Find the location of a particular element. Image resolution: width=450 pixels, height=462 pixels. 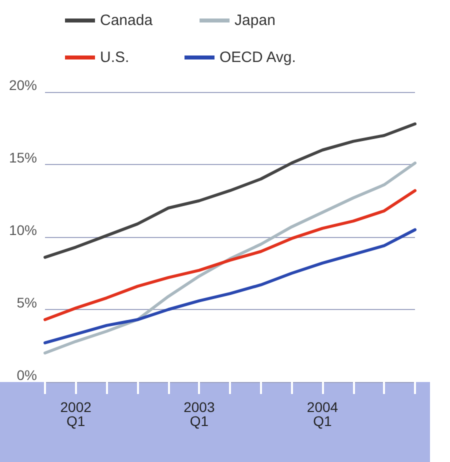

legend-label: Japan is located at coordinates (269, 20).